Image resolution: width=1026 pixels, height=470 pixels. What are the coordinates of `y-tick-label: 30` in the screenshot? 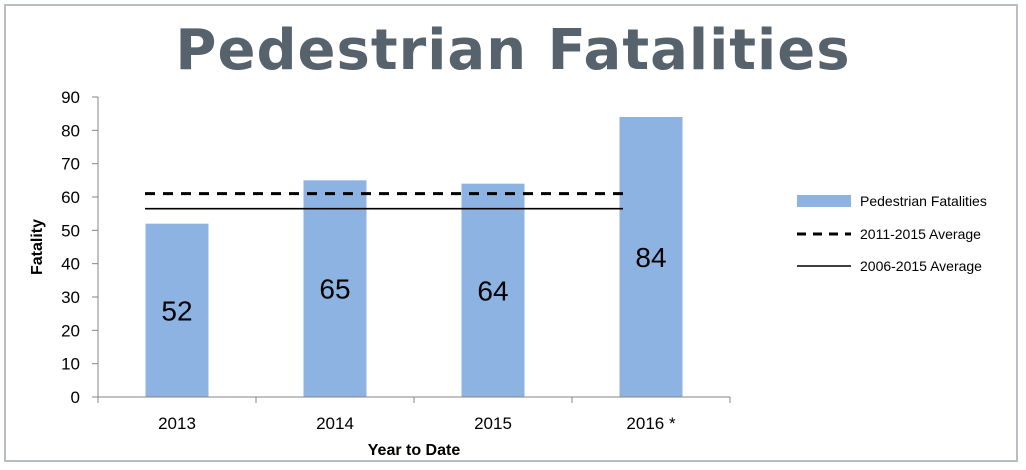 It's located at (70, 297).